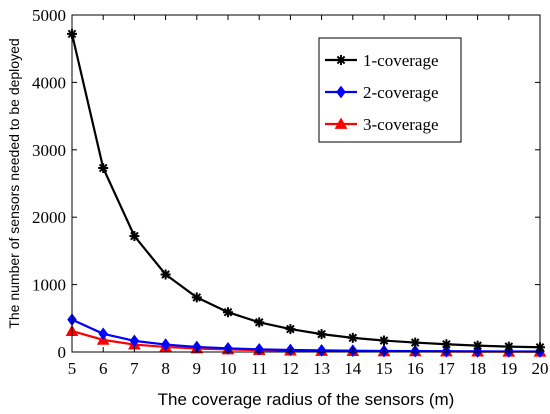 Image resolution: width=550 pixels, height=414 pixels. I want to click on x-tick-label: 7, so click(134, 368).